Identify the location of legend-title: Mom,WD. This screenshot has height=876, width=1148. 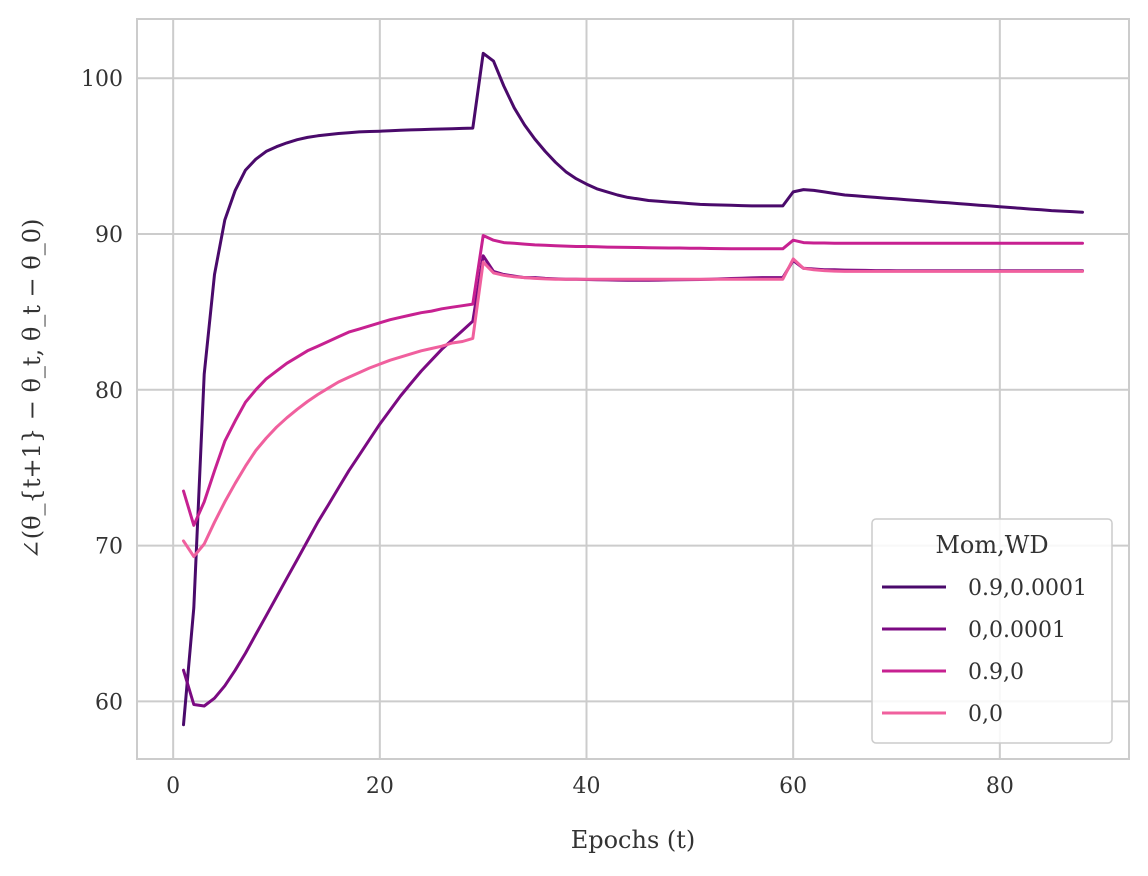
(991, 545).